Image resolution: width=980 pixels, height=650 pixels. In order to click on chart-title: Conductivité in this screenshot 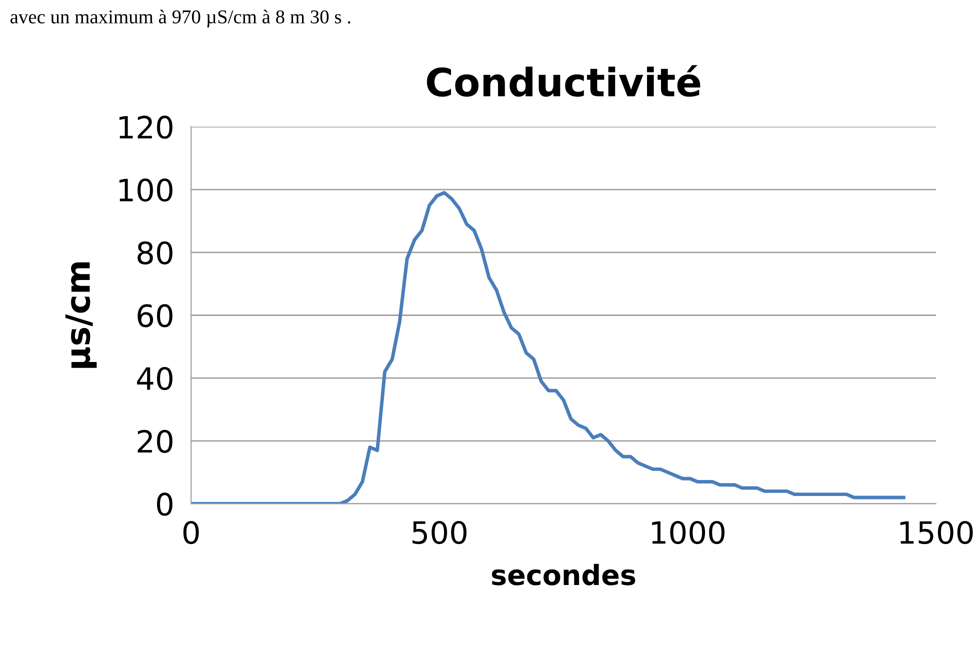, I will do `click(563, 81)`.